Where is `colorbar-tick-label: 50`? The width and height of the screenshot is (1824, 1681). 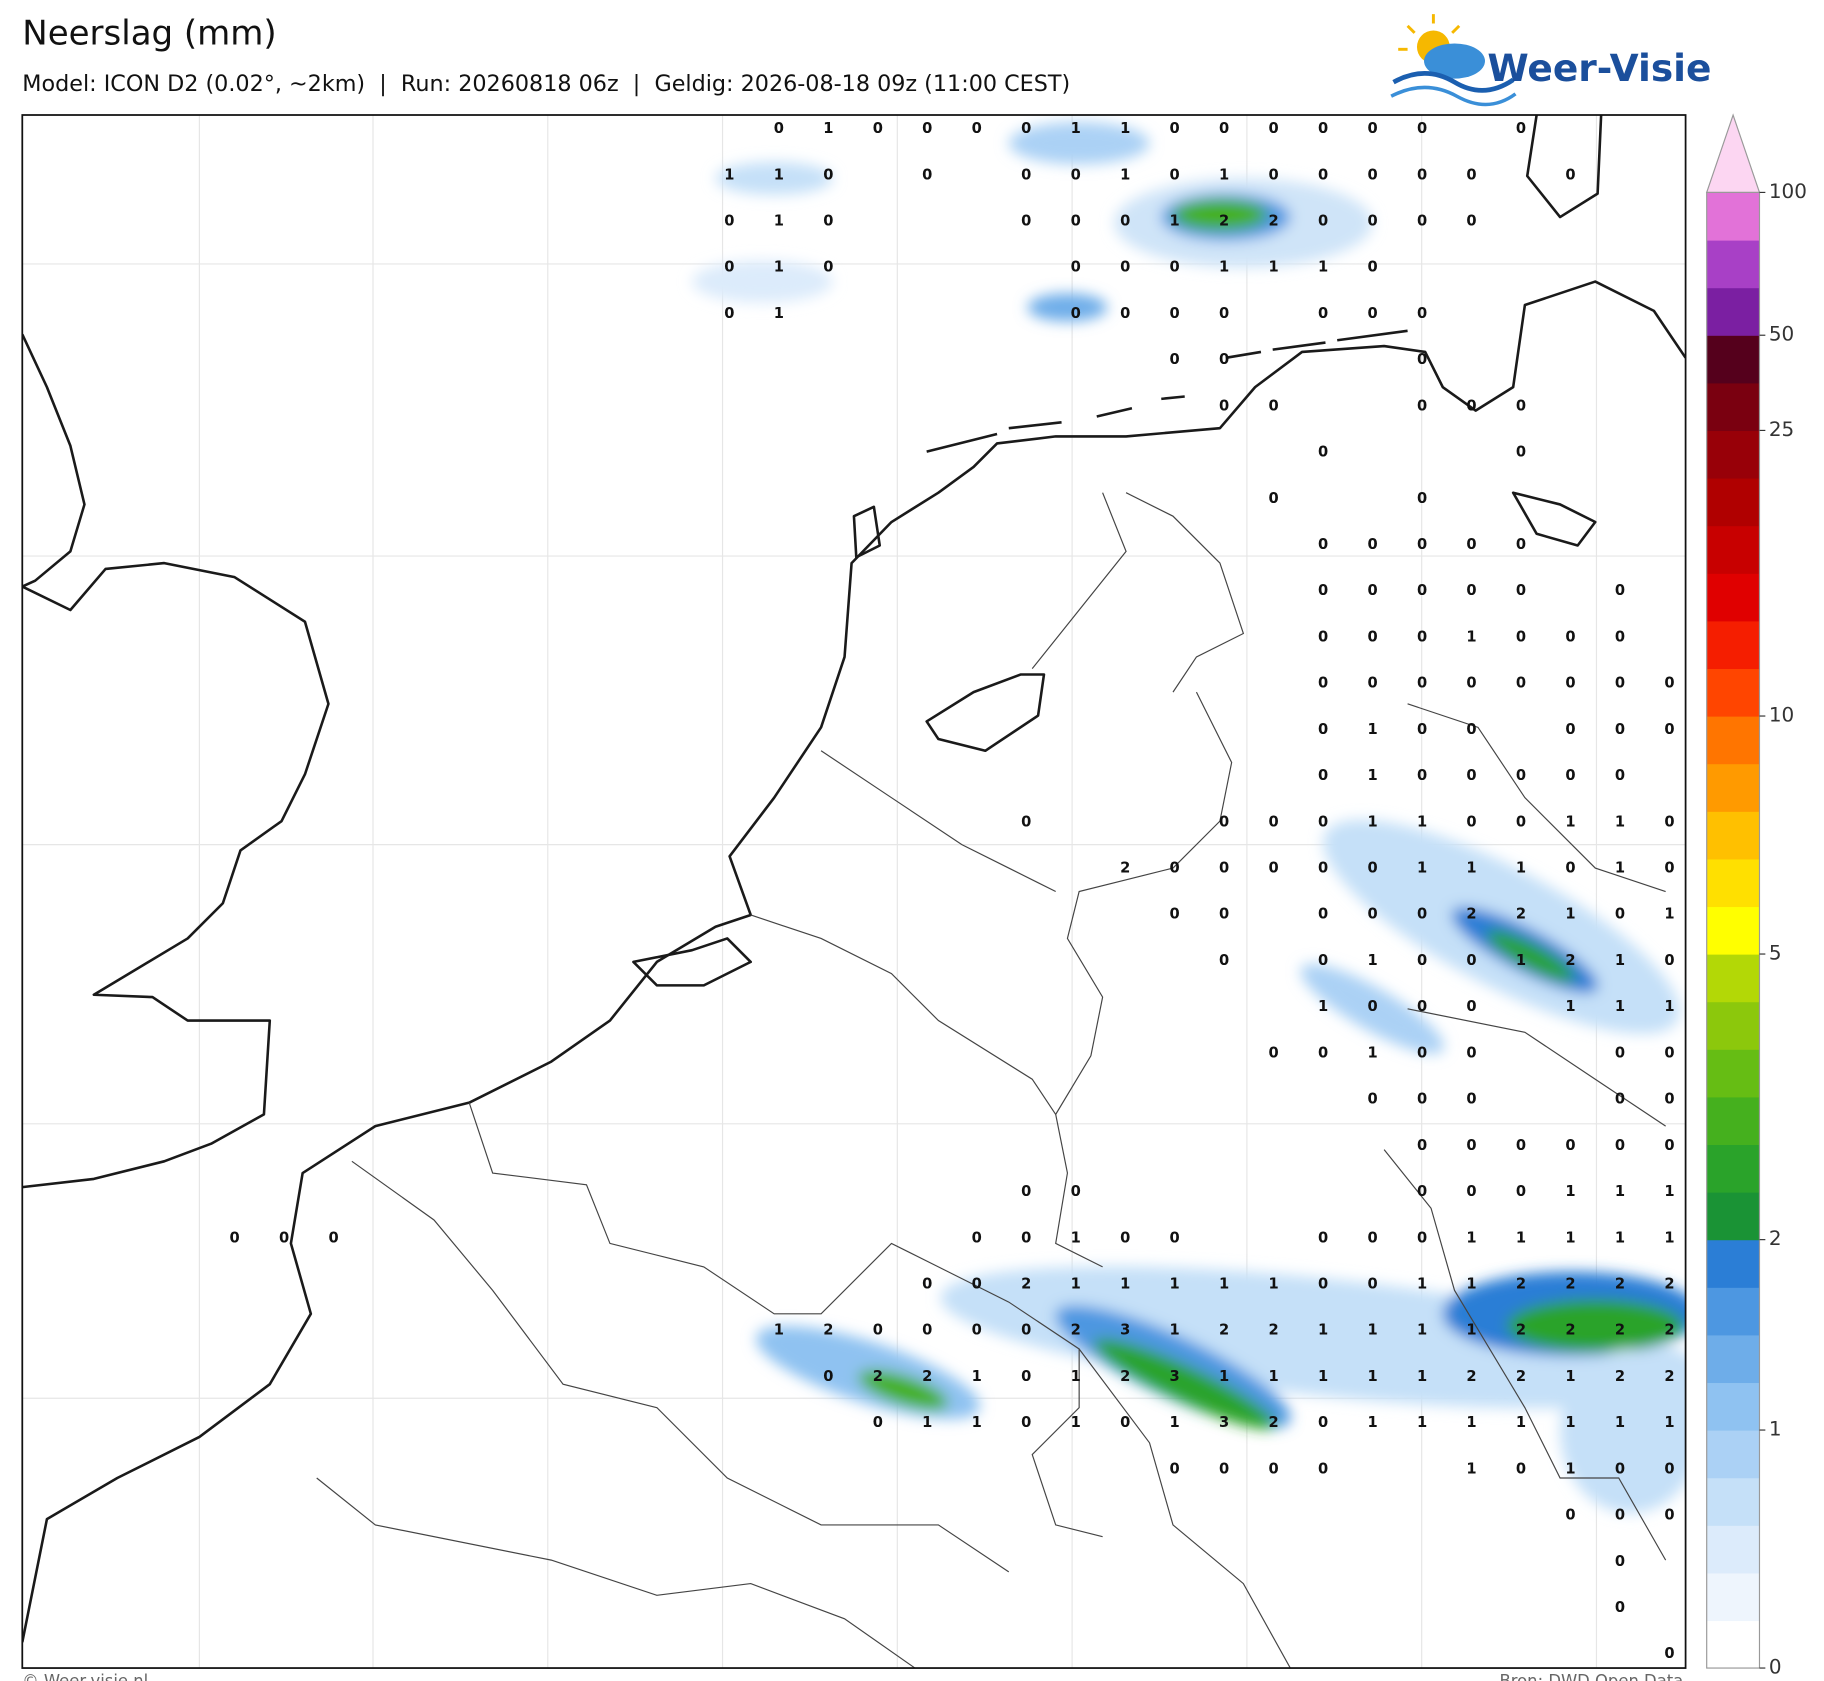
colorbar-tick-label: 50 is located at coordinates (1781, 334).